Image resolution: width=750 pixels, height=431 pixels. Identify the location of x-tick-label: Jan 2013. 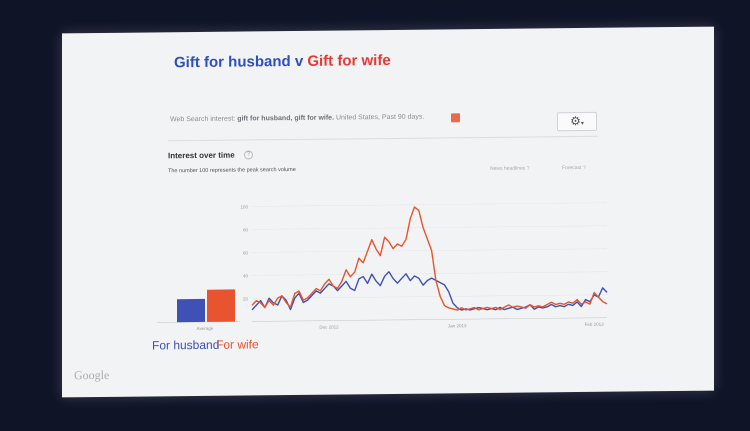
(457, 325).